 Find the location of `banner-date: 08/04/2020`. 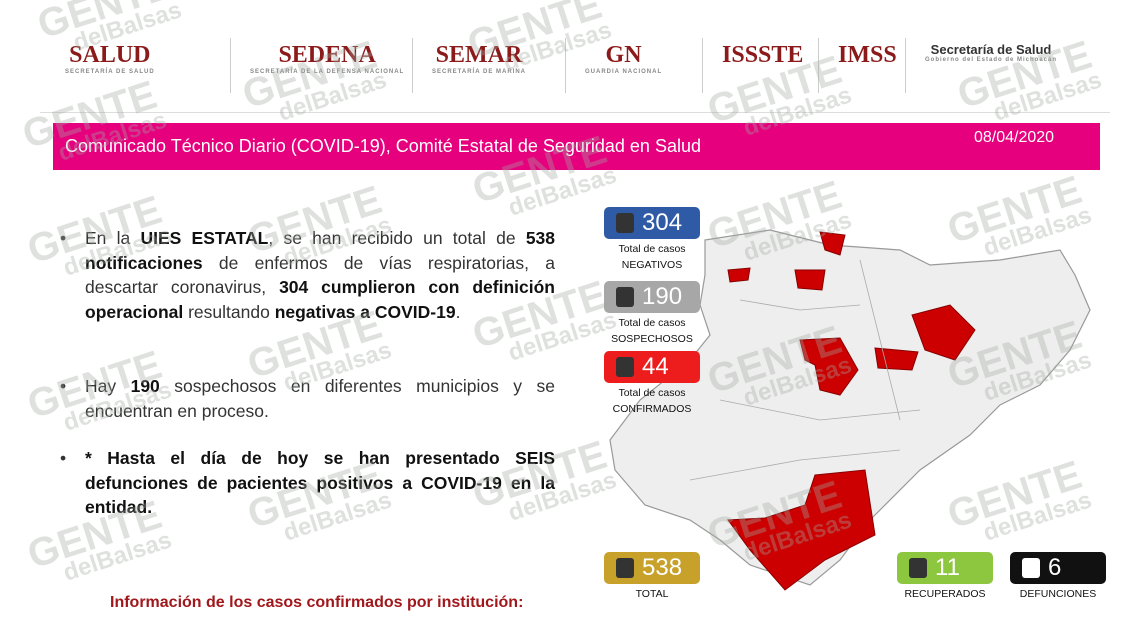

banner-date: 08/04/2020 is located at coordinates (1014, 137).